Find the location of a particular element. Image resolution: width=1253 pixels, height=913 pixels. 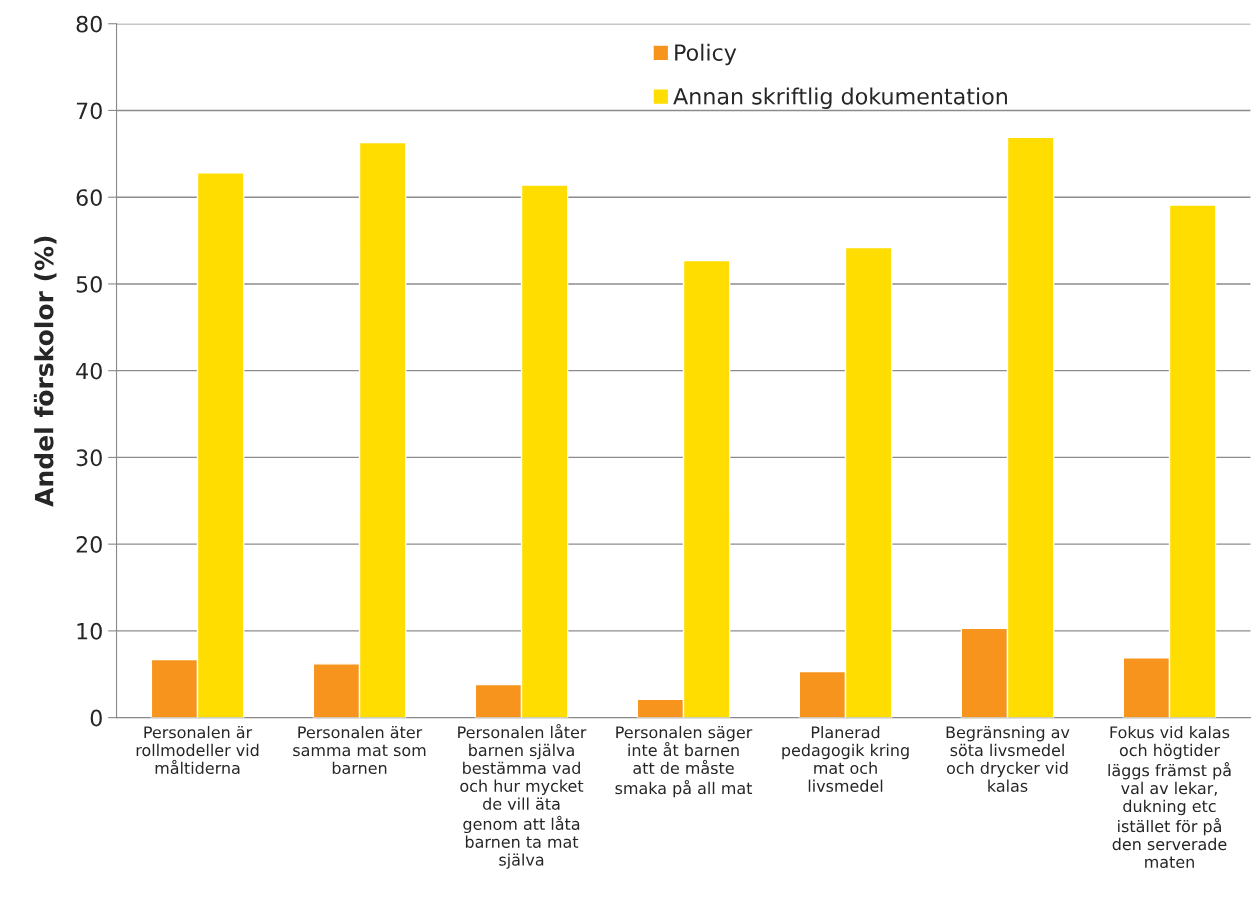

y-tick-label: 10 is located at coordinates (89, 631).